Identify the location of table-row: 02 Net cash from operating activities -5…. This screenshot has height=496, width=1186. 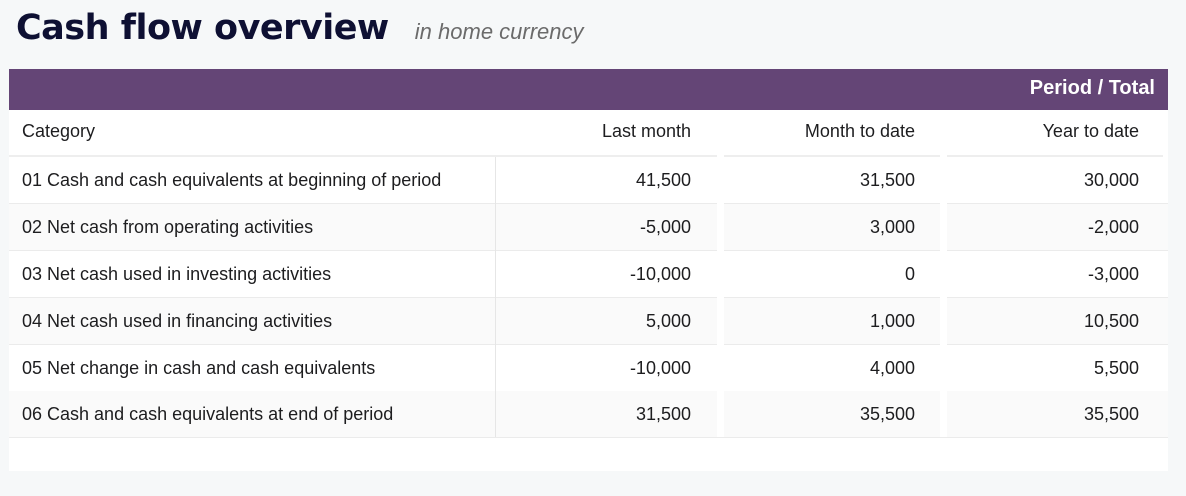
(588, 227).